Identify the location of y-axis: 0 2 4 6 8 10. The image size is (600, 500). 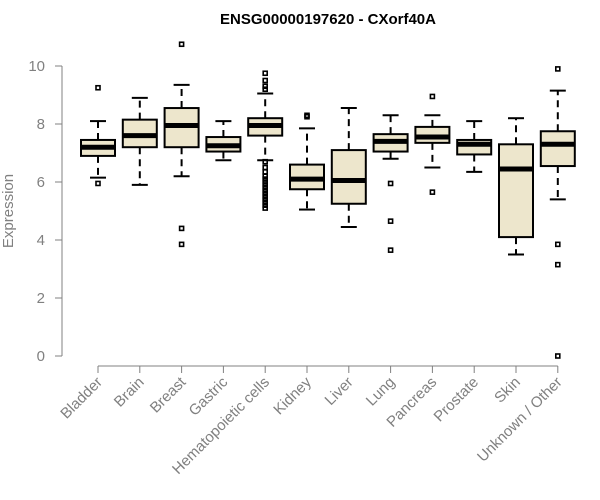
(45, 211).